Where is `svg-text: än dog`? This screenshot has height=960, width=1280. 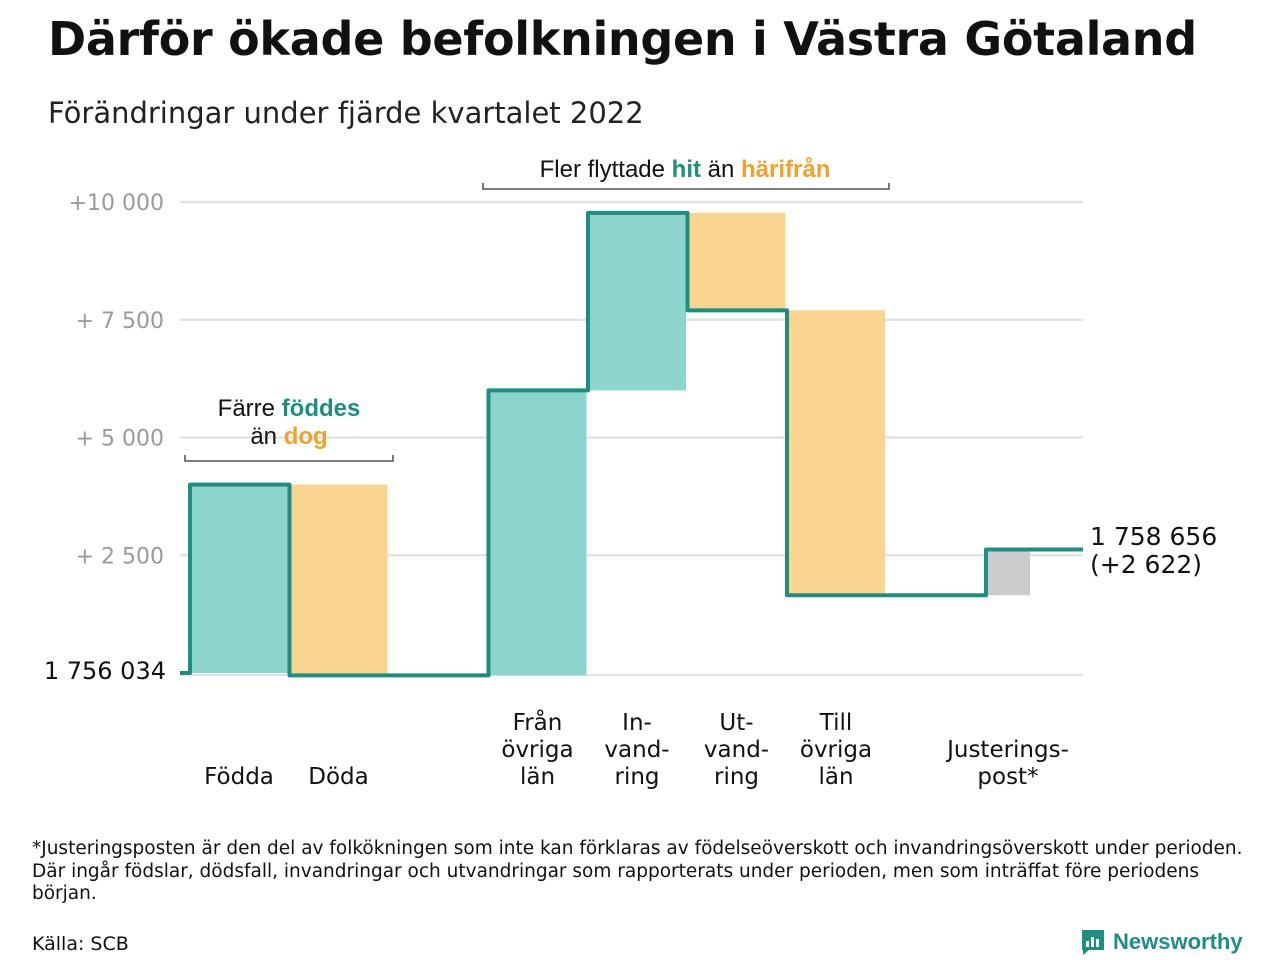
svg-text: än dog is located at coordinates (288, 436).